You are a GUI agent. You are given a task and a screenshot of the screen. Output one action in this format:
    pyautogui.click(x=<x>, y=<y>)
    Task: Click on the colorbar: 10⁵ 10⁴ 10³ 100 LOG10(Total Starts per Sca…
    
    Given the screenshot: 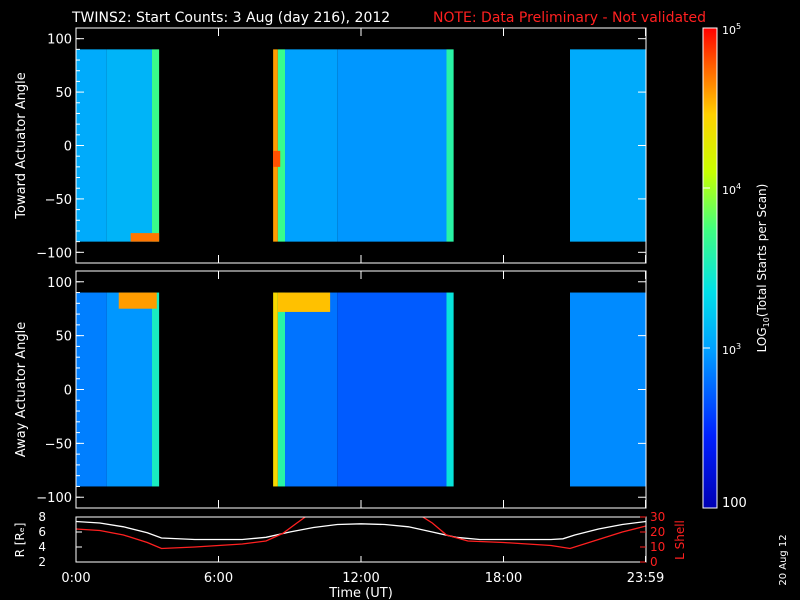 What is the action you would take?
    pyautogui.click(x=736, y=266)
    